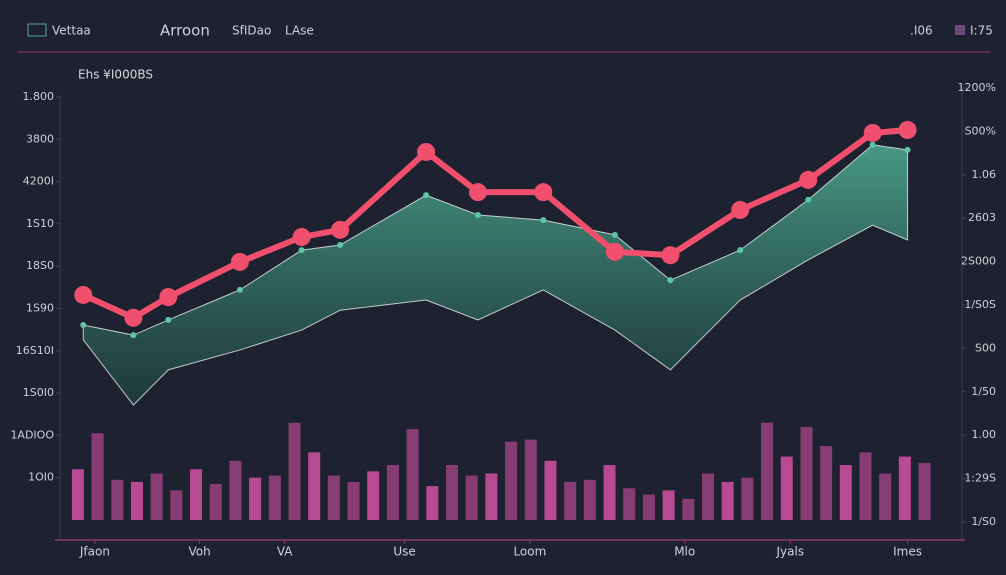 The image size is (1006, 575). Describe the element at coordinates (980, 478) in the screenshot. I see `y2-tick-label: 1:29S` at that location.